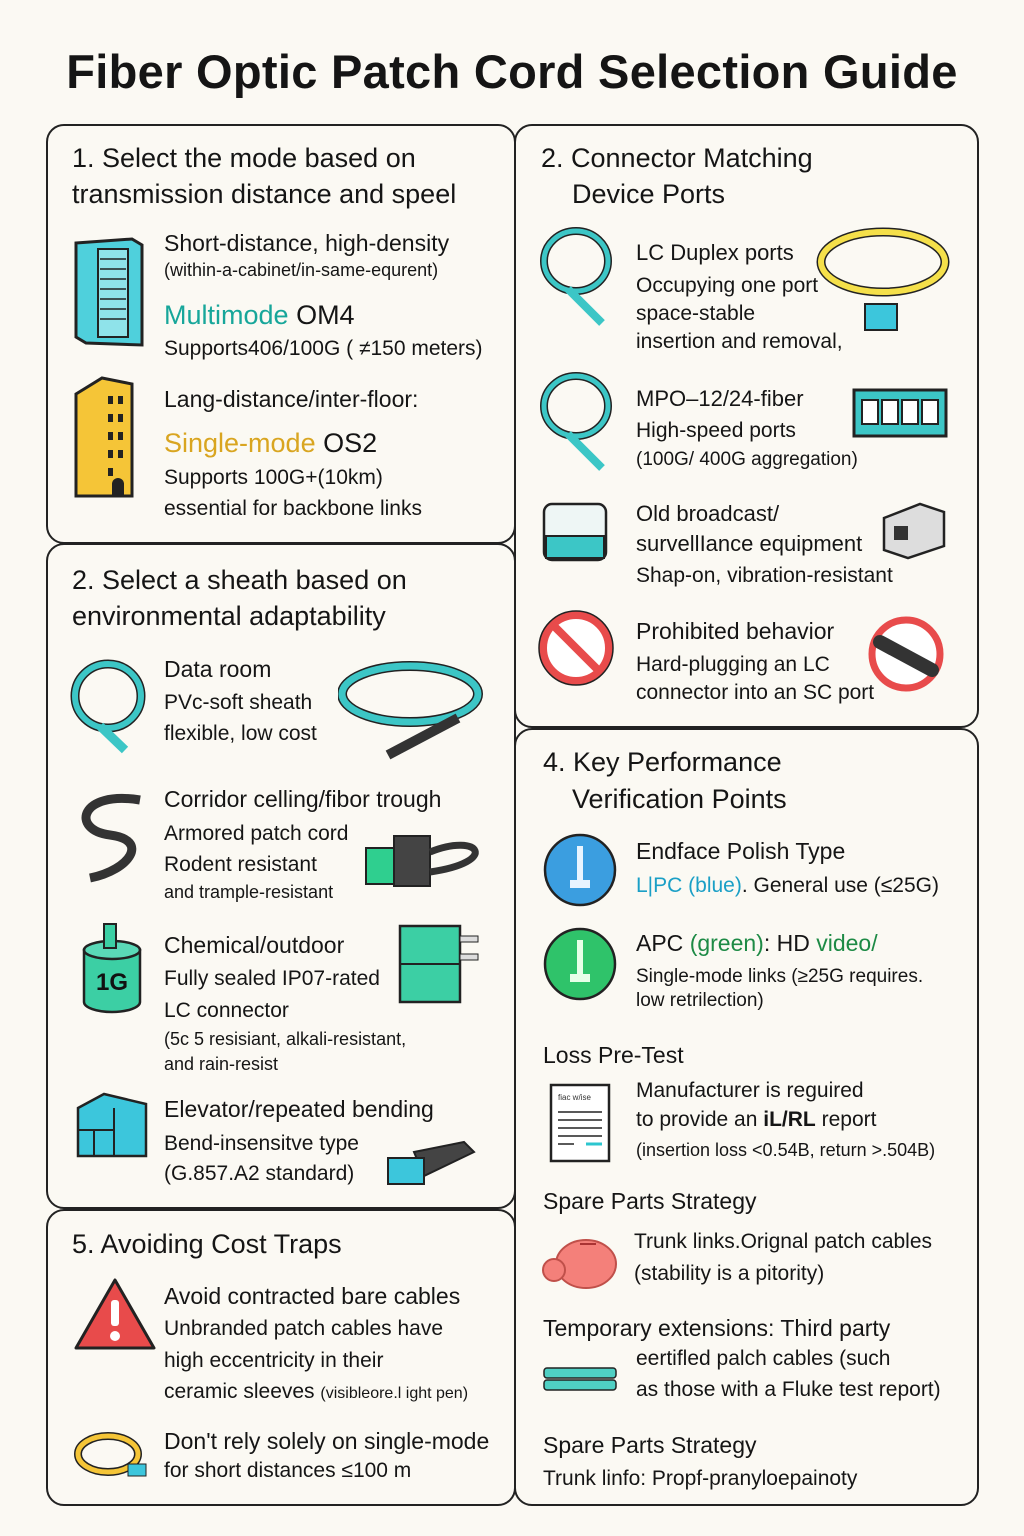  What do you see at coordinates (580, 964) in the screenshot?
I see `apc-endface-icon` at bounding box center [580, 964].